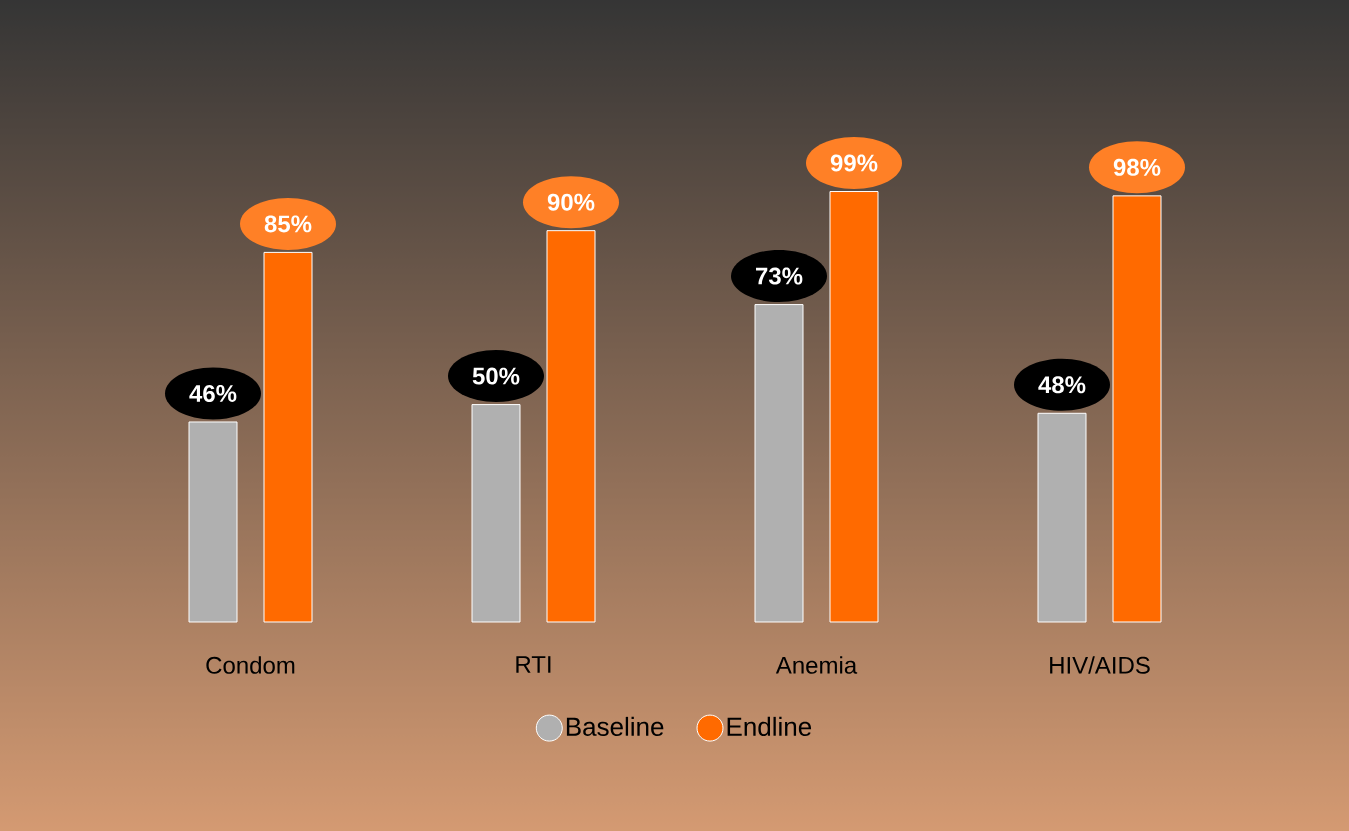  Describe the element at coordinates (496, 376) in the screenshot. I see `data-label: 50%` at that location.